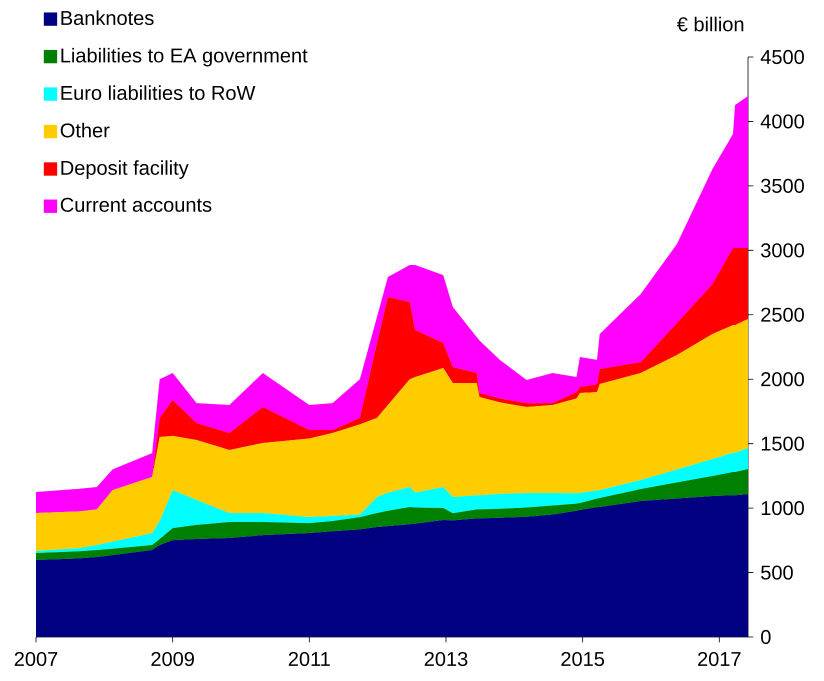  What do you see at coordinates (782, 379) in the screenshot?
I see `y-tick-label: 2000` at bounding box center [782, 379].